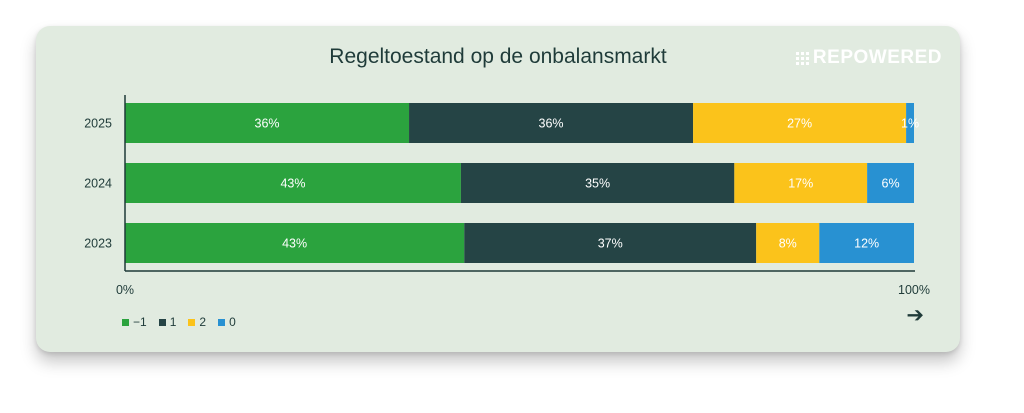  I want to click on chart-title: Regeltoestand op de onbalansmarkt, so click(498, 56).